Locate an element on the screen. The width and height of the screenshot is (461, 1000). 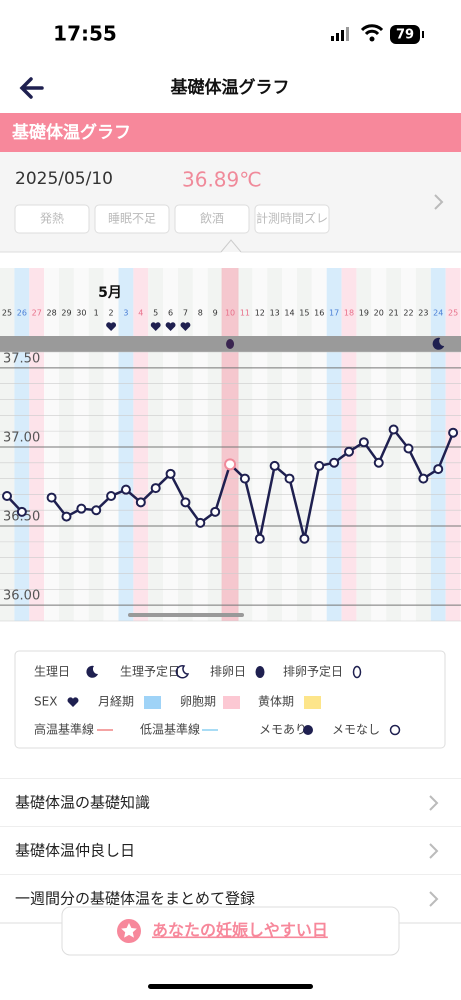
day-label: 5 is located at coordinates (155, 313).